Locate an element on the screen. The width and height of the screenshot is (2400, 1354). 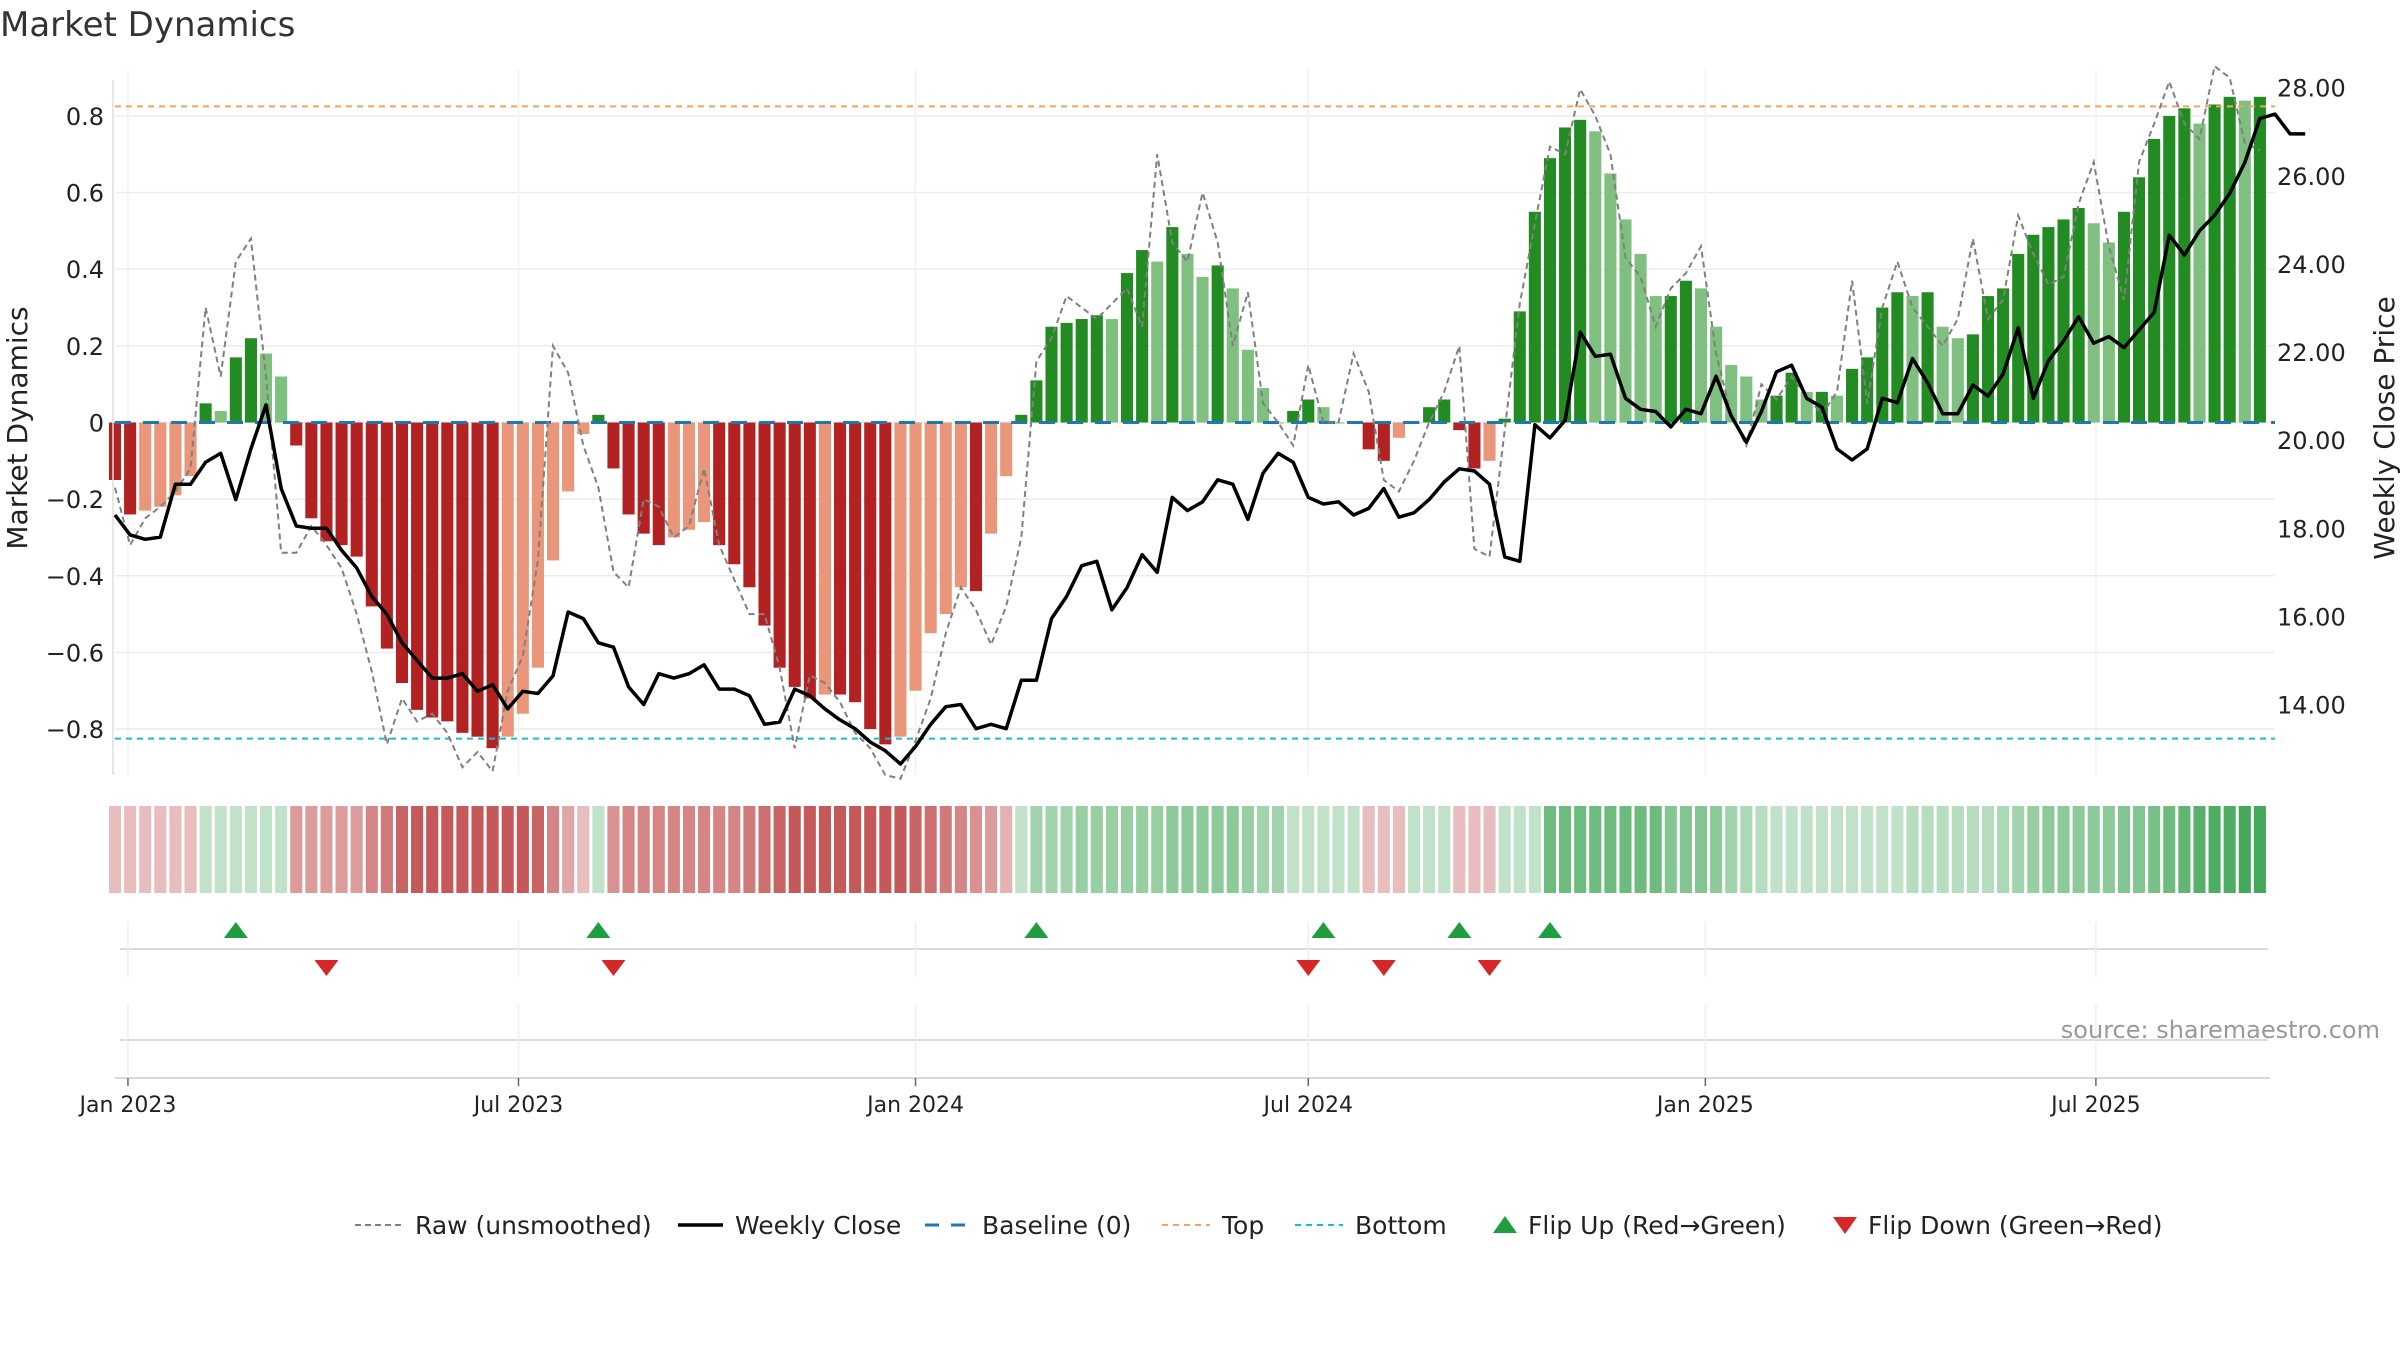
x-tick-label: Jul 2024 is located at coordinates (1308, 1105).